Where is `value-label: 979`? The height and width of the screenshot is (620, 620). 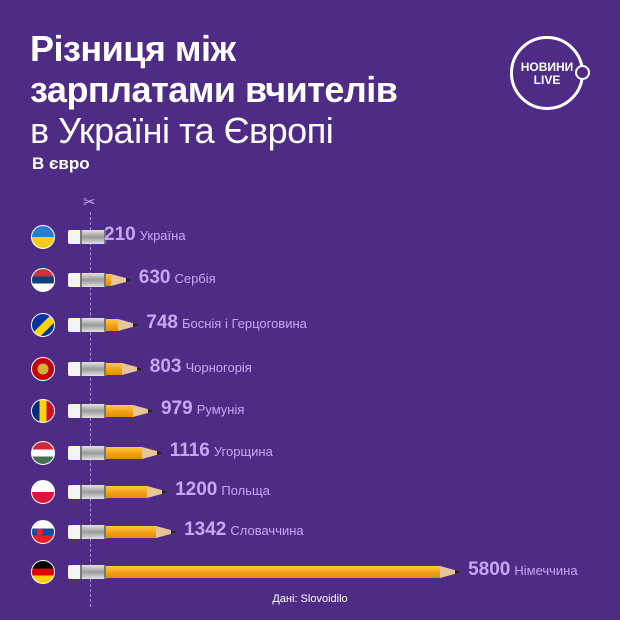 value-label: 979 is located at coordinates (176, 408).